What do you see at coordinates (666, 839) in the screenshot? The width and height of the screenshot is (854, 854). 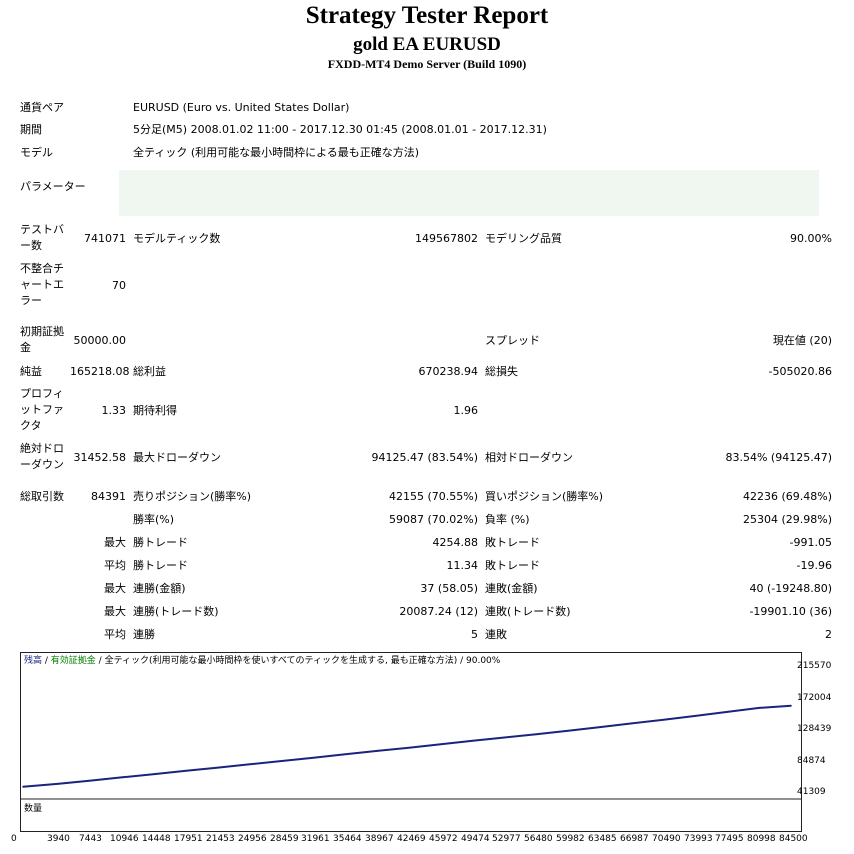 I see `x-tick-label: 70490` at bounding box center [666, 839].